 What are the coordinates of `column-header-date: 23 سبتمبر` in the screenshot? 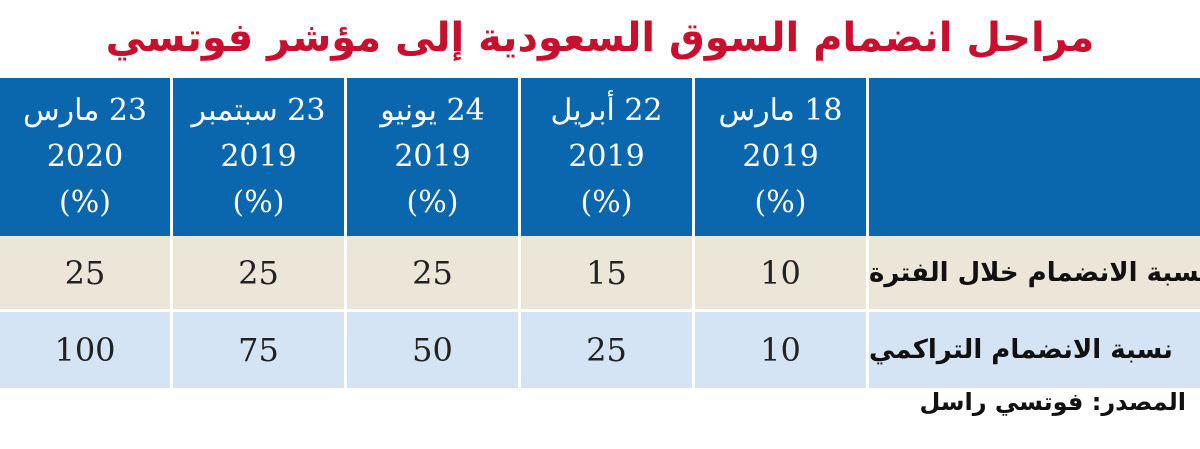 It's located at (258, 110).